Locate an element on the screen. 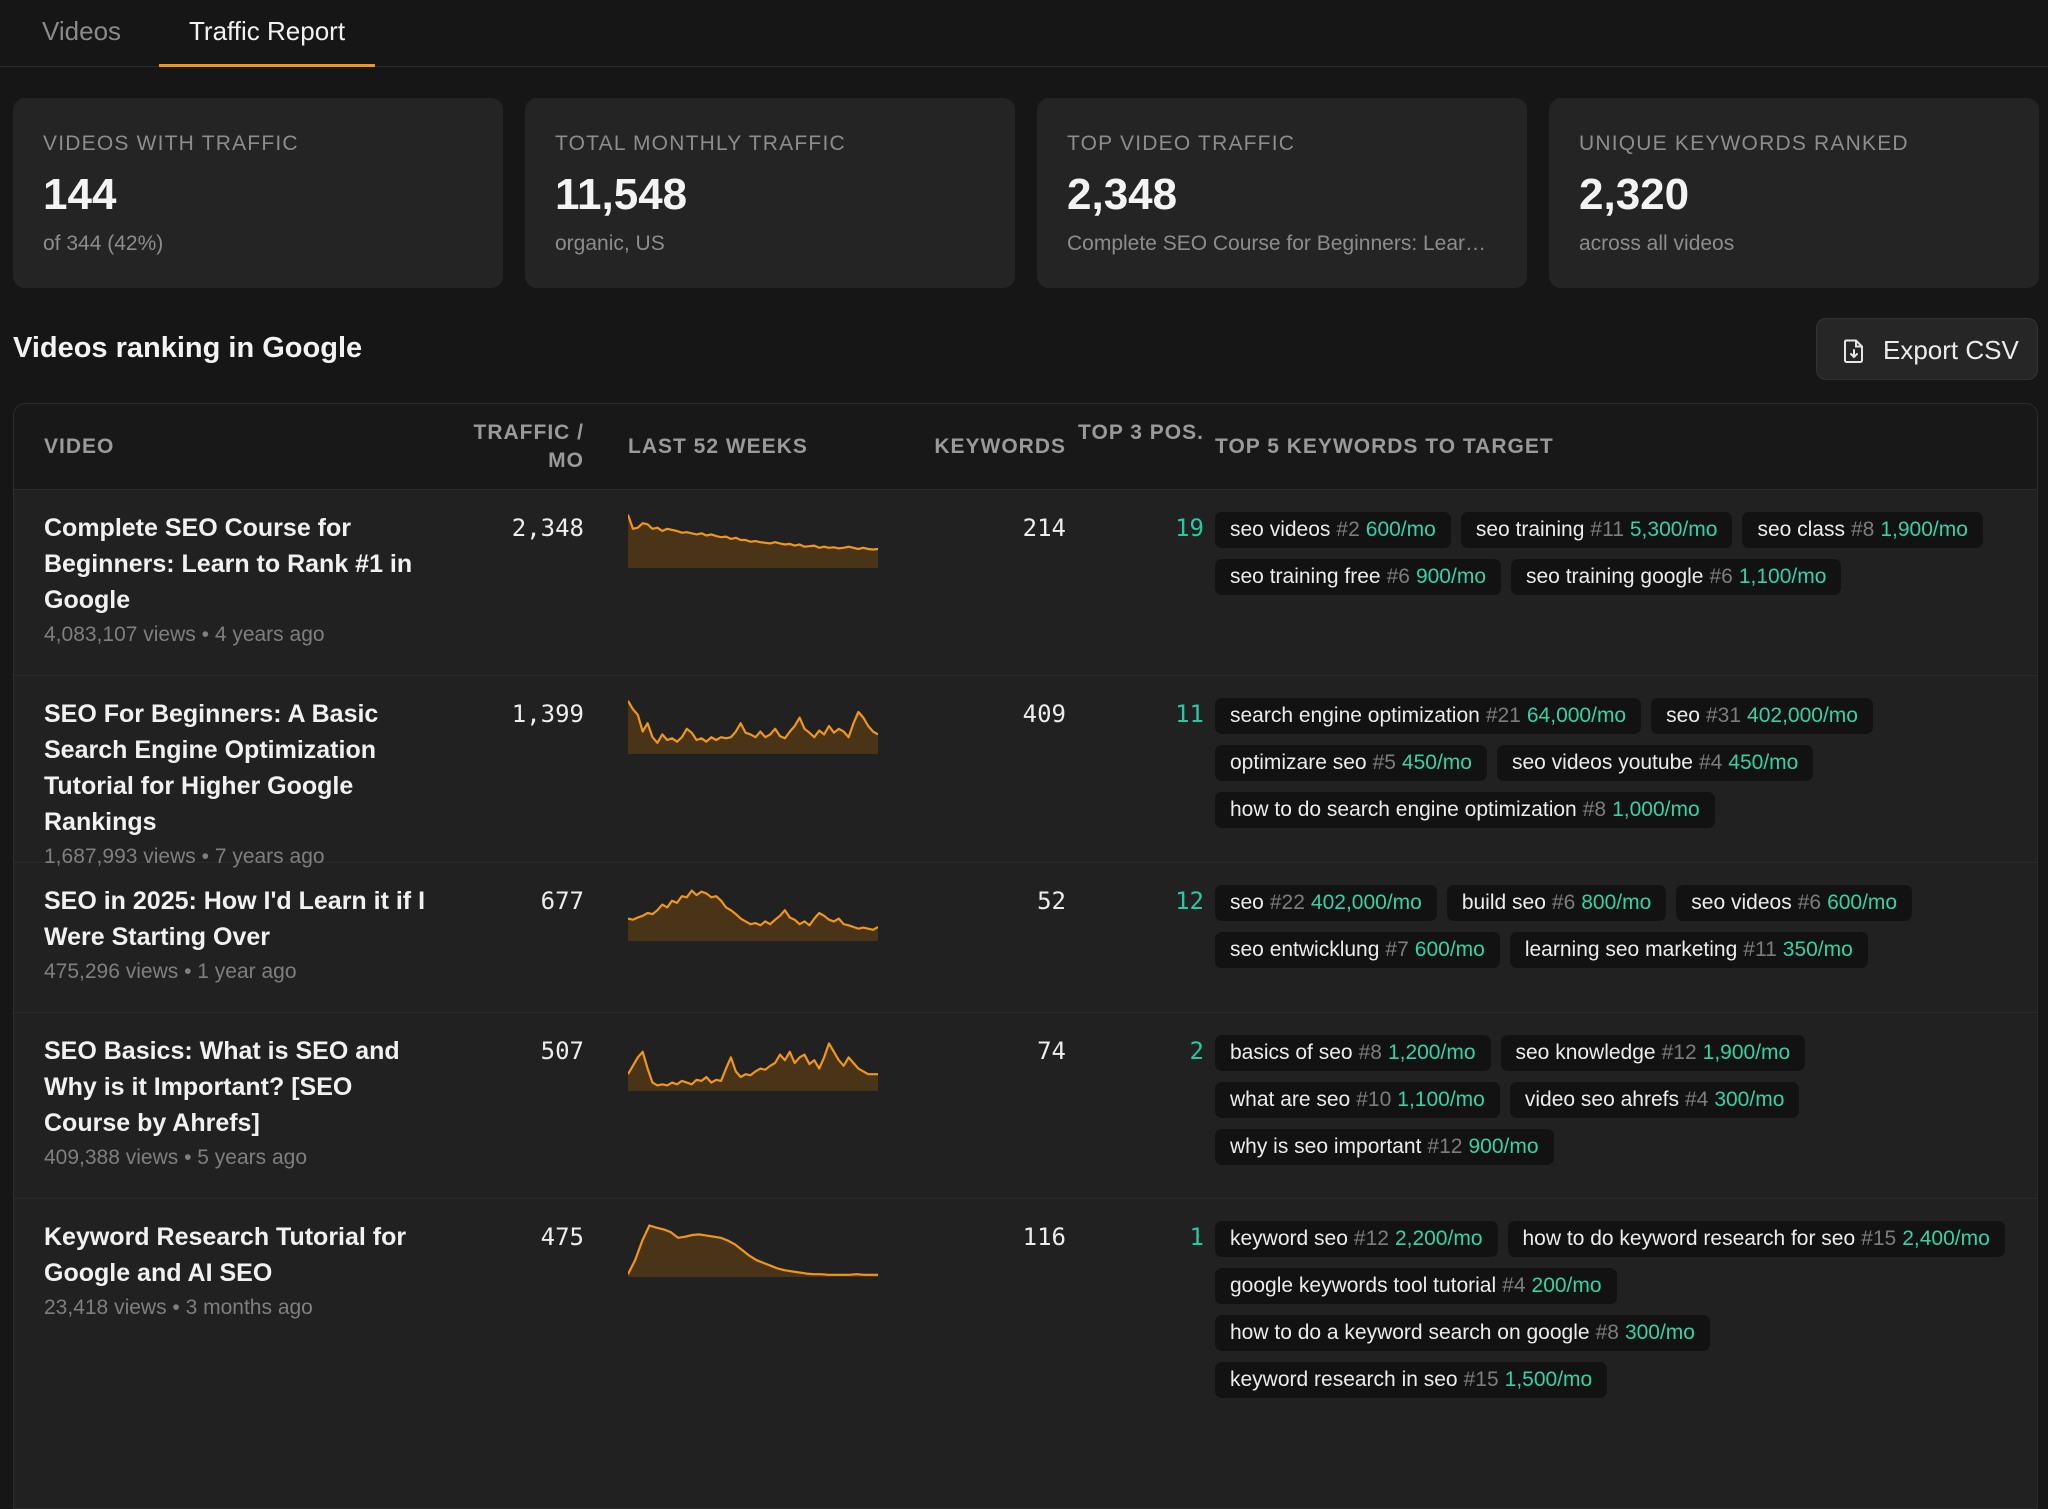 This screenshot has height=1509, width=2048. keyword-chip: seo #22 402,000/mo is located at coordinates (1326, 903).